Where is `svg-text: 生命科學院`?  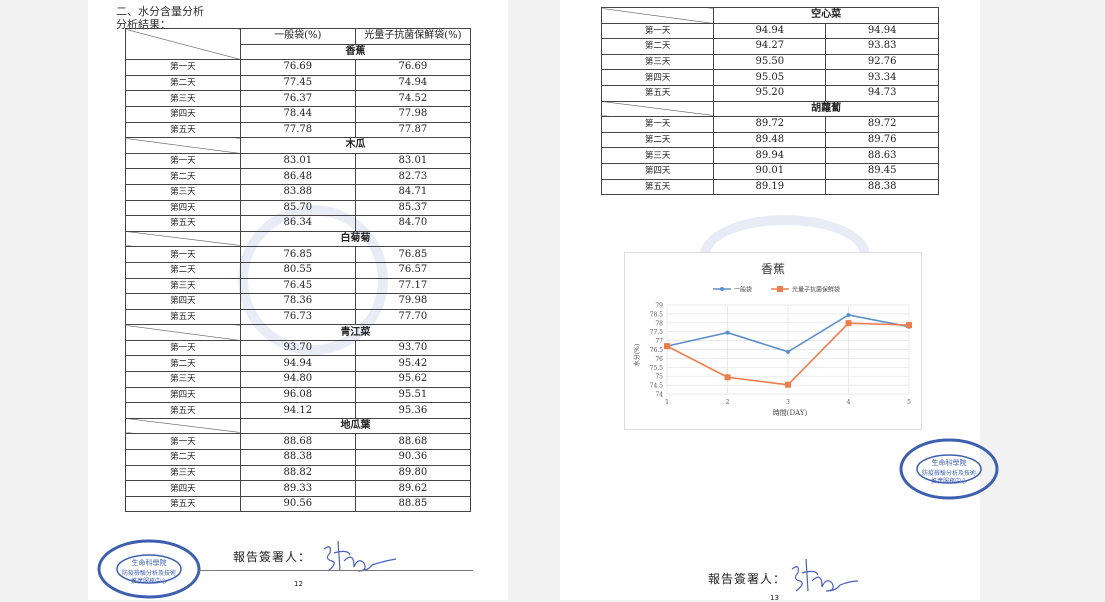 svg-text: 生命科學院 is located at coordinates (149, 562).